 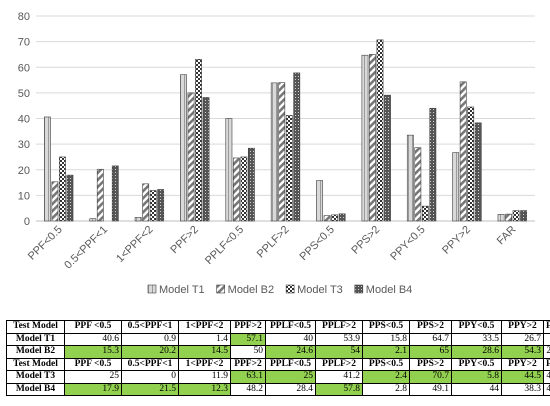 What do you see at coordinates (386, 377) in the screenshot?
I see `table-cell: 2.4` at bounding box center [386, 377].